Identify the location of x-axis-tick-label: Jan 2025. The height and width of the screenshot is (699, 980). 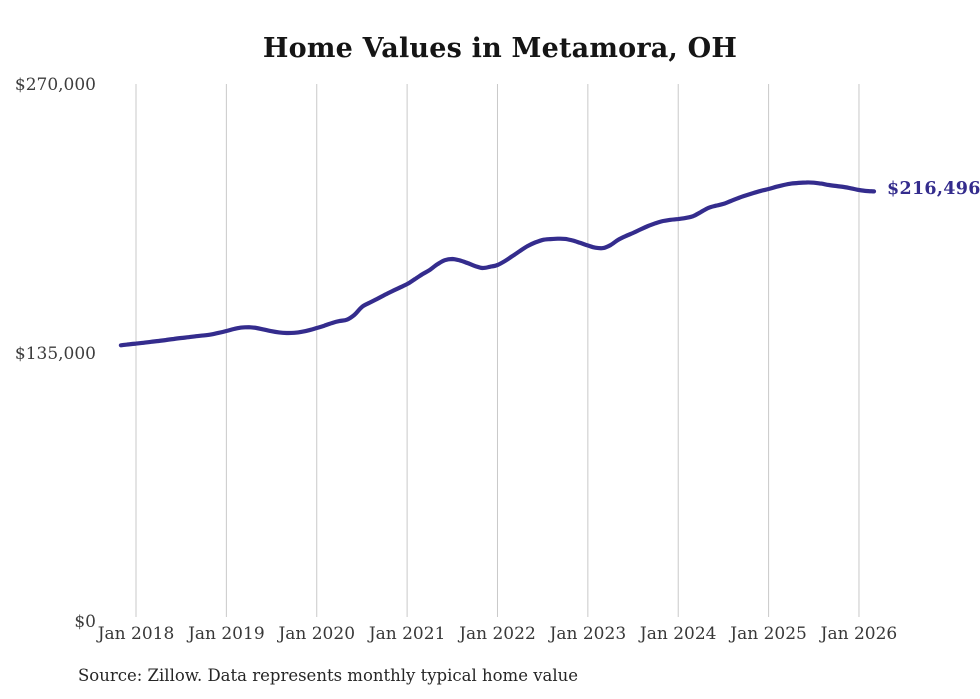
(768, 634).